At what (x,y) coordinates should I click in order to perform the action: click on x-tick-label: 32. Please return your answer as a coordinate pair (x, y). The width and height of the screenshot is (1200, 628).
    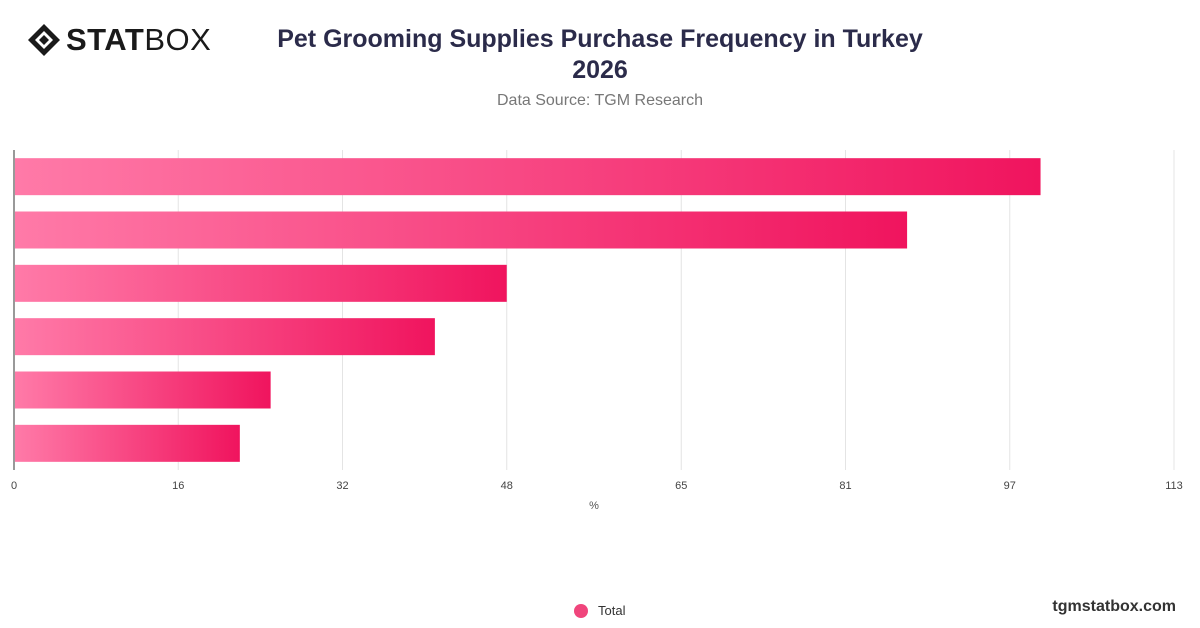
    Looking at the image, I should click on (342, 486).